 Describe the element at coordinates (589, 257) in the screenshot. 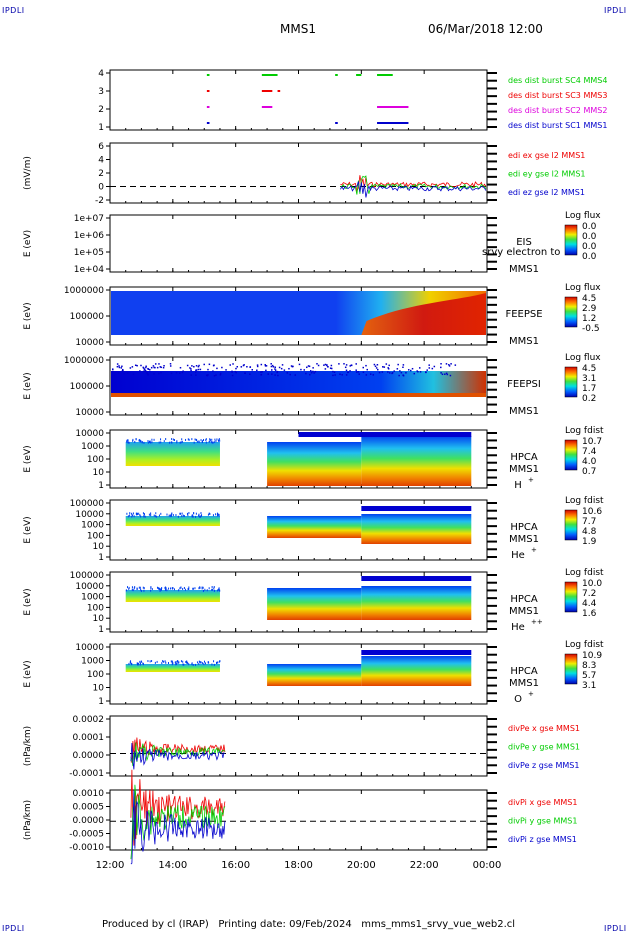

I see `colorbar-tick-label: 0.0` at that location.